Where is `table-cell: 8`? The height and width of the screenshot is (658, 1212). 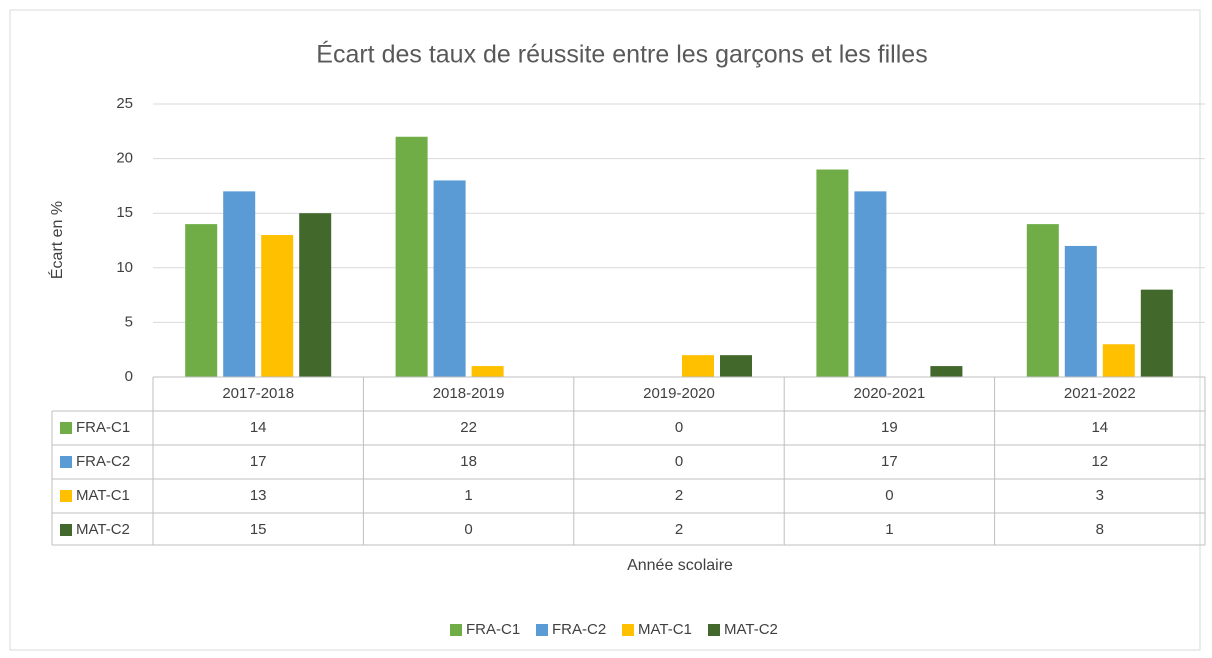 table-cell: 8 is located at coordinates (1100, 529).